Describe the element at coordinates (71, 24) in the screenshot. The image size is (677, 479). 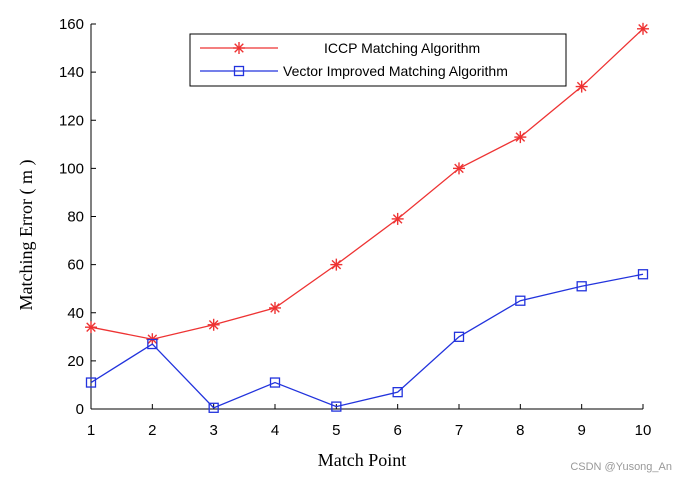
I see `y-tick-label: 160` at that location.